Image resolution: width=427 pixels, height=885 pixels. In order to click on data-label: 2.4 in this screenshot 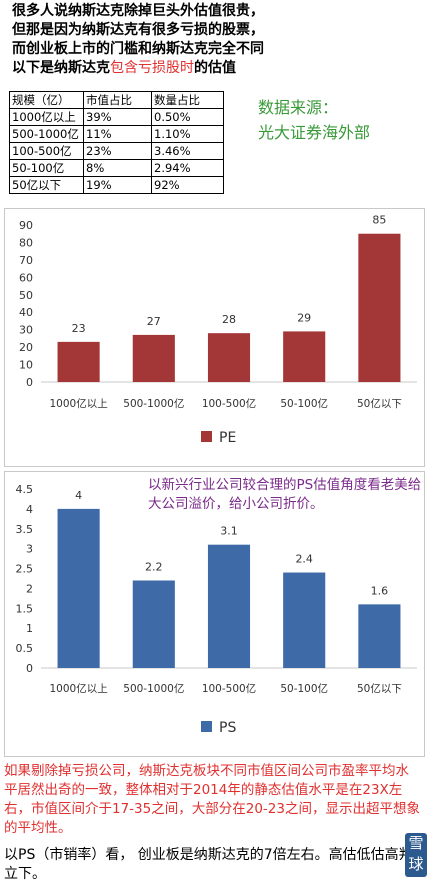, I will do `click(304, 559)`.